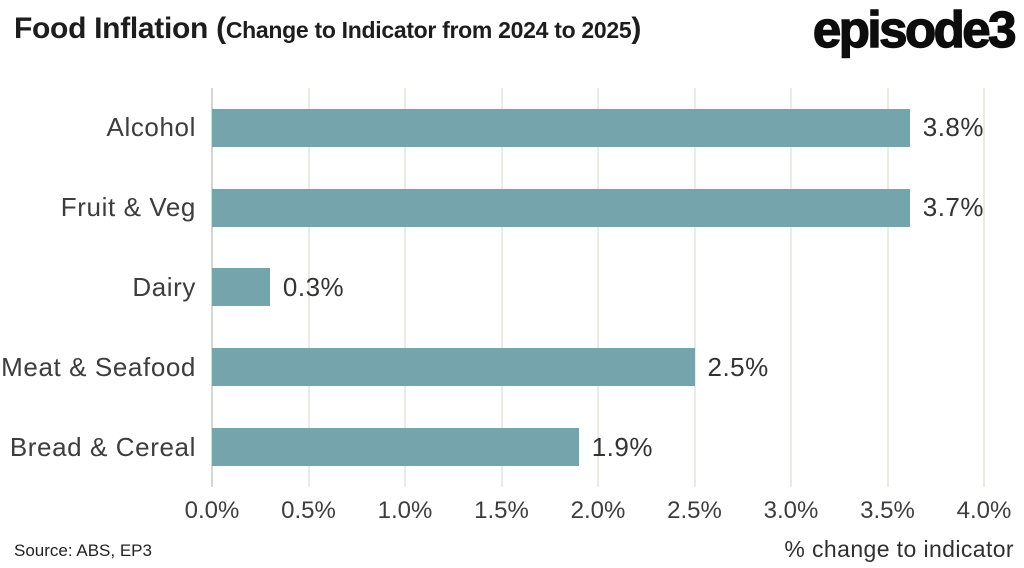  I want to click on x-tick-label: 0.5%, so click(308, 510).